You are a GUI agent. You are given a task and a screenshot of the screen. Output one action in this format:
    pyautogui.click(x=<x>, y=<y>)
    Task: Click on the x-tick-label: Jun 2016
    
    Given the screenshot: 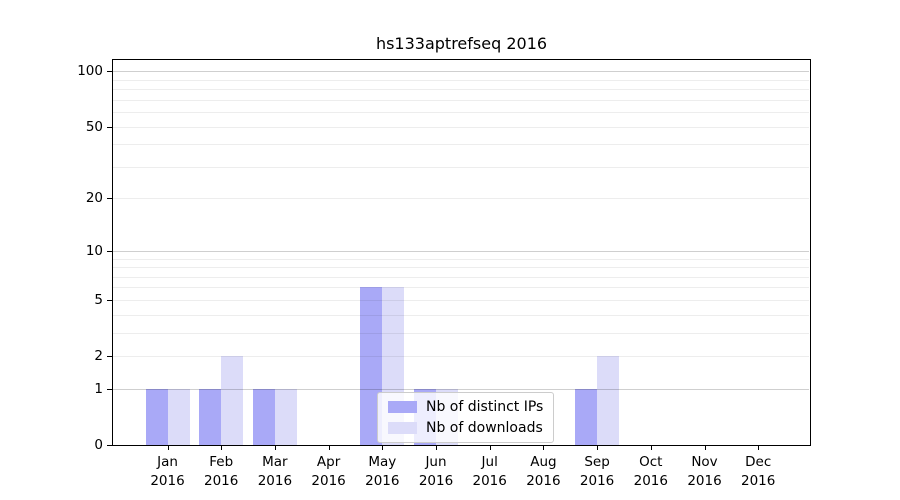 What is the action you would take?
    pyautogui.click(x=436, y=471)
    